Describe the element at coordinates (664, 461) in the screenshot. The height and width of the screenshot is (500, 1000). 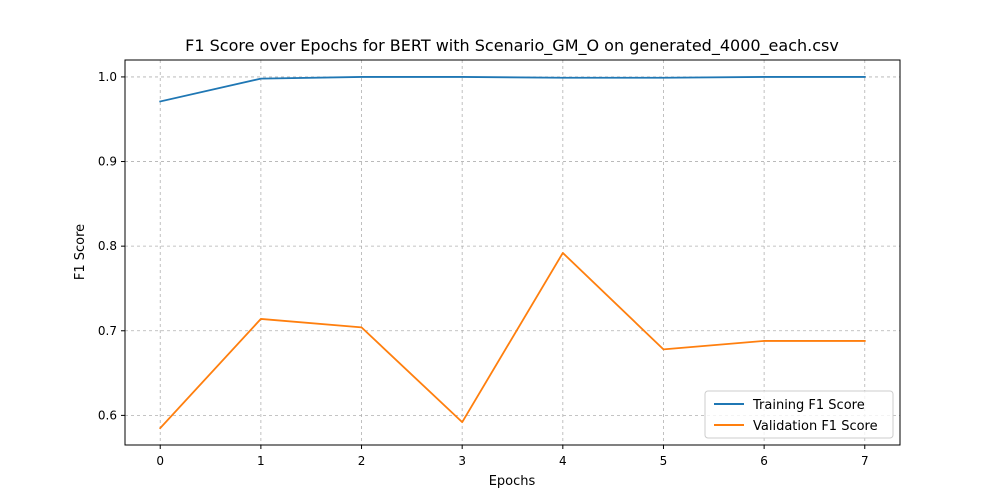
I see `x-tick-label: 5` at that location.